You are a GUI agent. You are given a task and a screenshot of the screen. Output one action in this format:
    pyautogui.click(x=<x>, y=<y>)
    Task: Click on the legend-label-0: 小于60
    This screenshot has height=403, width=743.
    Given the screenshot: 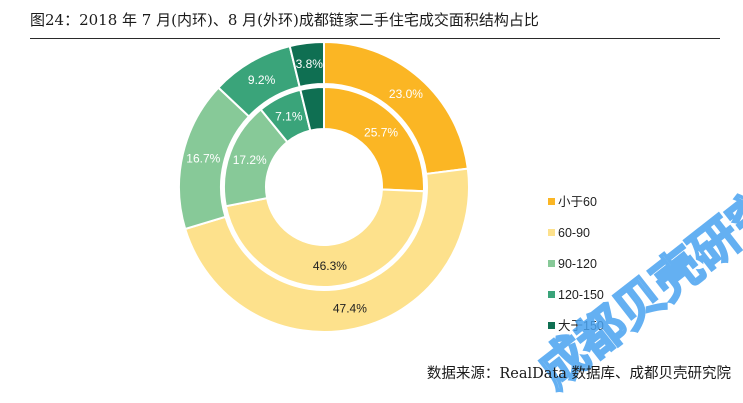 What is the action you would take?
    pyautogui.click(x=577, y=202)
    